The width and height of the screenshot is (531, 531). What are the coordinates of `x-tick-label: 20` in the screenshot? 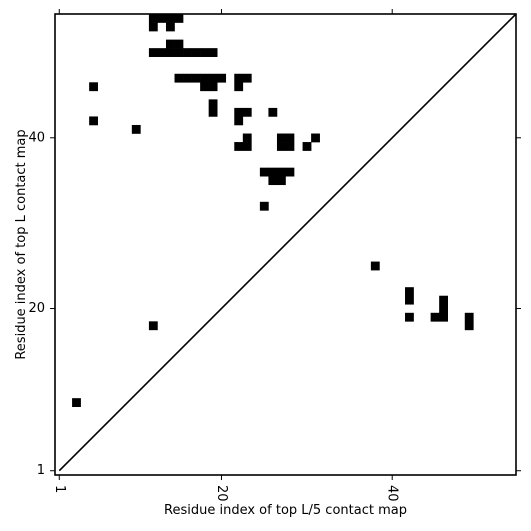 It's located at (221, 493).